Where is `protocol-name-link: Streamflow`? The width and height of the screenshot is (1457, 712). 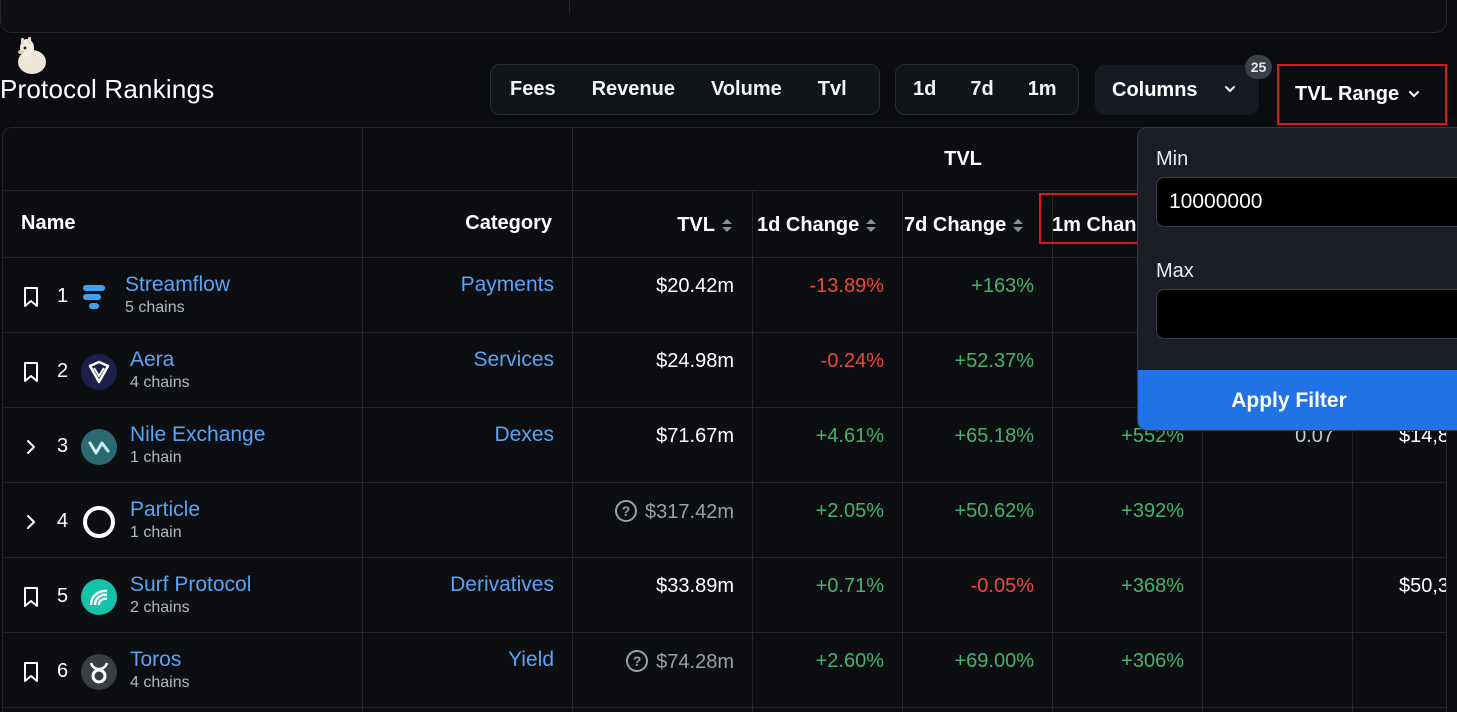
protocol-name-link: Streamflow is located at coordinates (178, 284).